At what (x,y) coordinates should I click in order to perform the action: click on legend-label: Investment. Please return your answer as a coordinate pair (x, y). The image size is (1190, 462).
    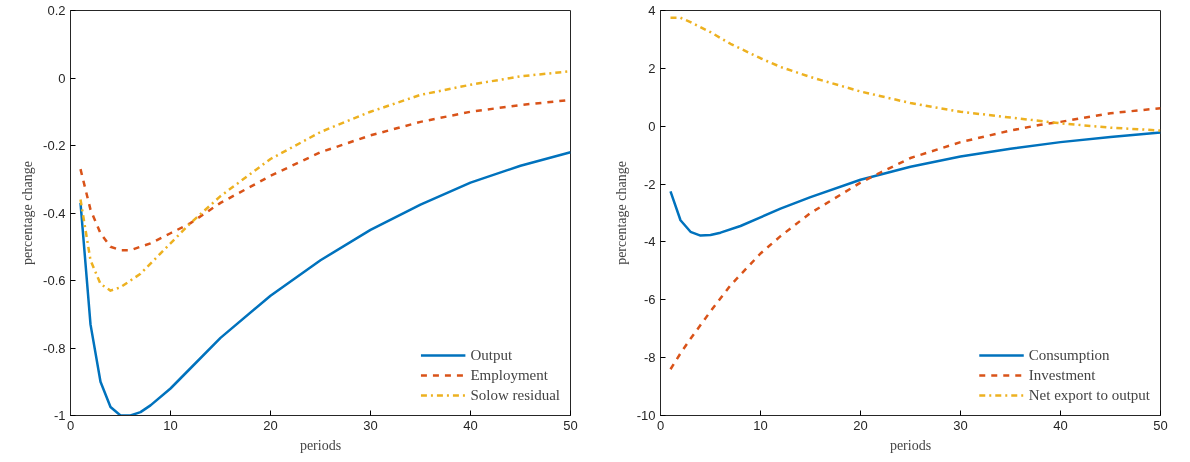
    Looking at the image, I should click on (1062, 375).